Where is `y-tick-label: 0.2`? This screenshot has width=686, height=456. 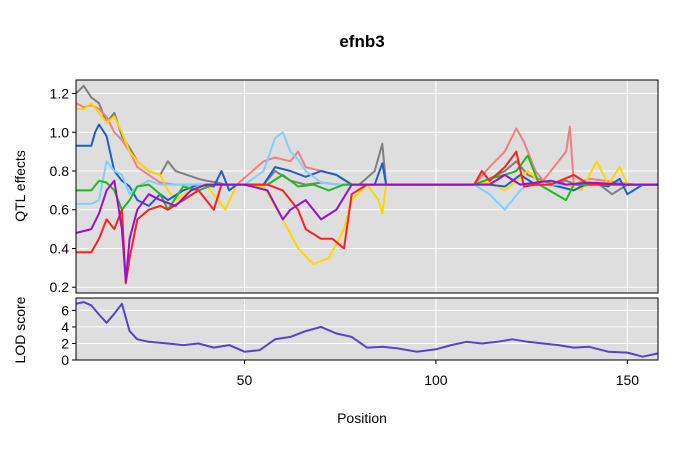 y-tick-label: 0.2 is located at coordinates (60, 287).